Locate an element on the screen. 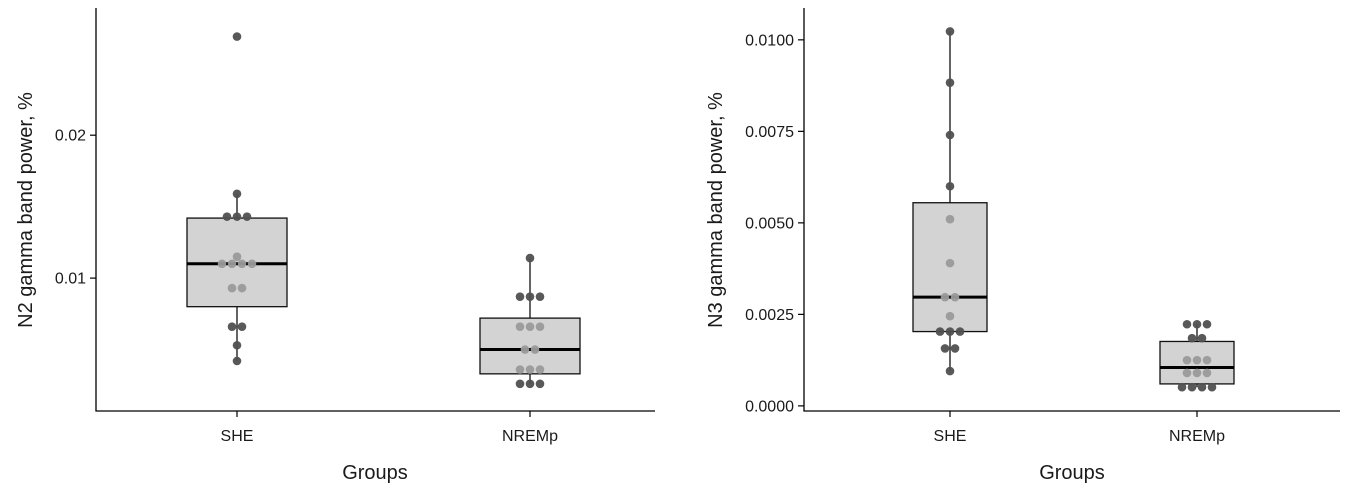 Image resolution: width=1346 pixels, height=485 pixels. y-tick-label: 0.02 is located at coordinates (70, 136).